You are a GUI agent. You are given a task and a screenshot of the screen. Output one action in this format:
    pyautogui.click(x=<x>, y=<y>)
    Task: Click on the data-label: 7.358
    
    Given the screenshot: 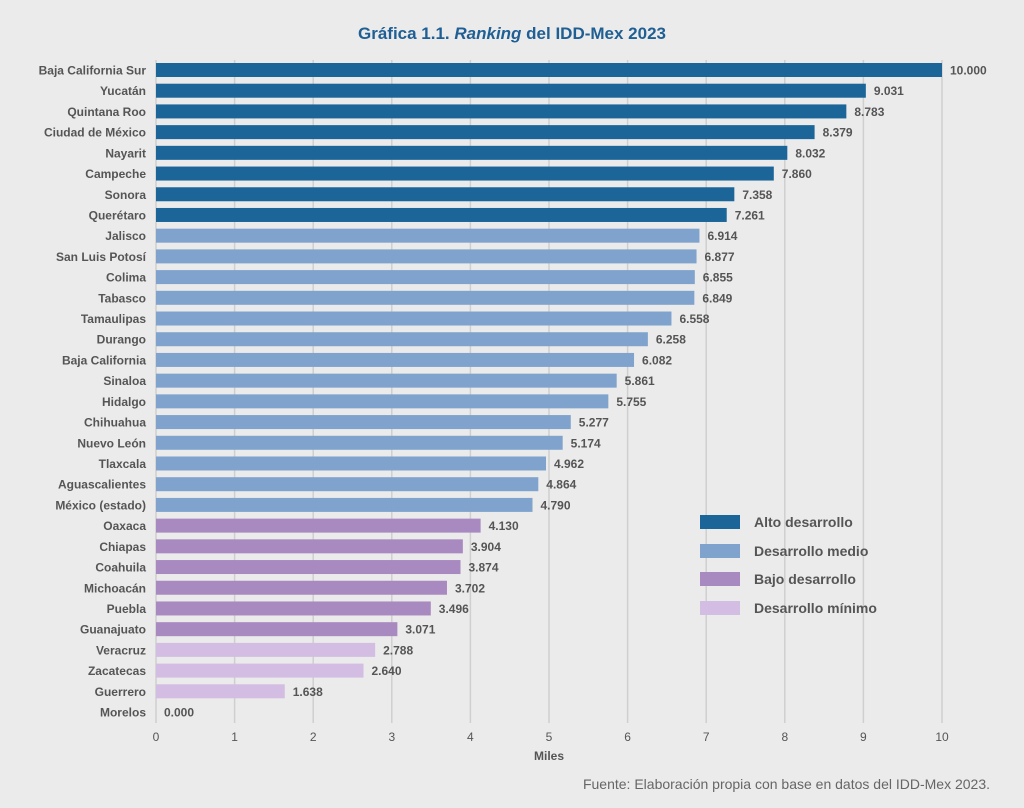 What is the action you would take?
    pyautogui.click(x=757, y=195)
    